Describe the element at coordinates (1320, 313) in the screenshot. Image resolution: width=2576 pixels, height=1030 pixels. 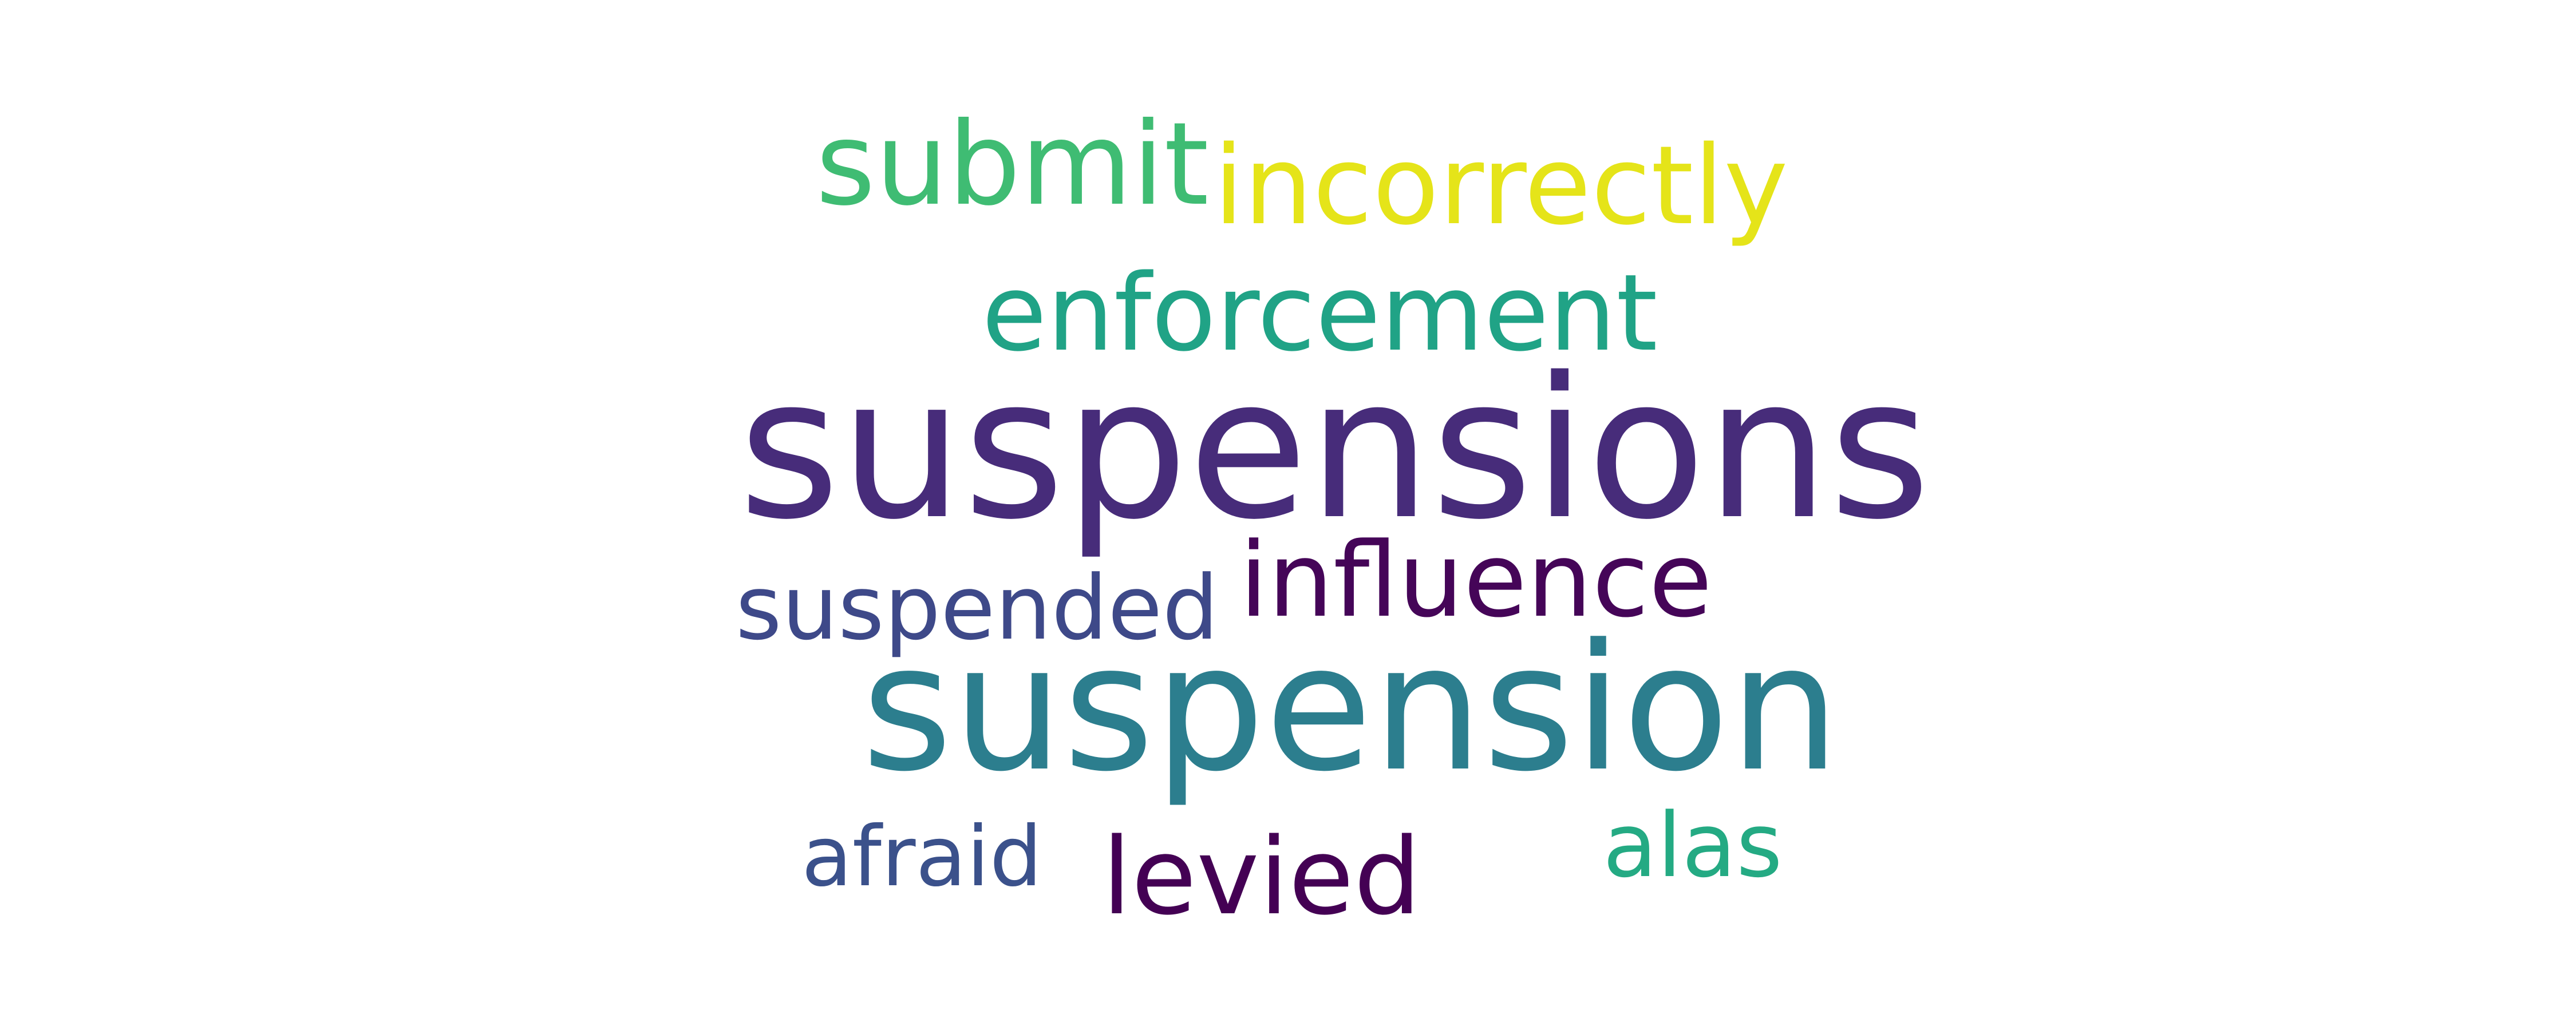
I see `word-enforcement: enforcement` at that location.